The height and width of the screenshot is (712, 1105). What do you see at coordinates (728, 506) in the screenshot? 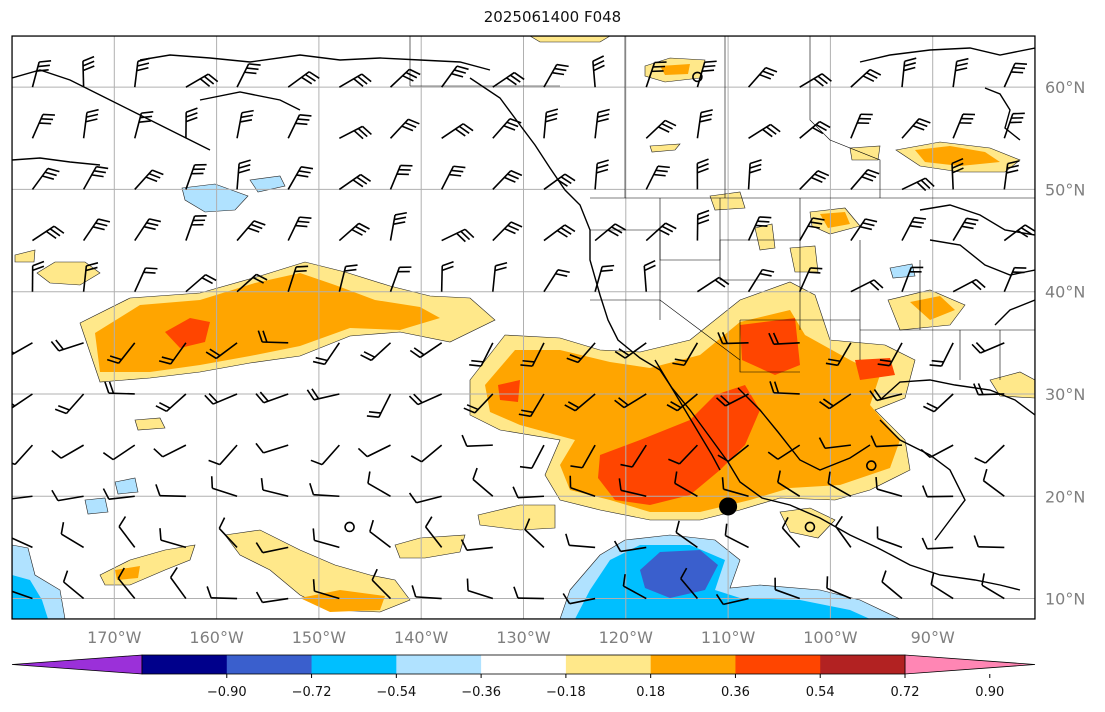
I see `filled-dot-marker` at bounding box center [728, 506].